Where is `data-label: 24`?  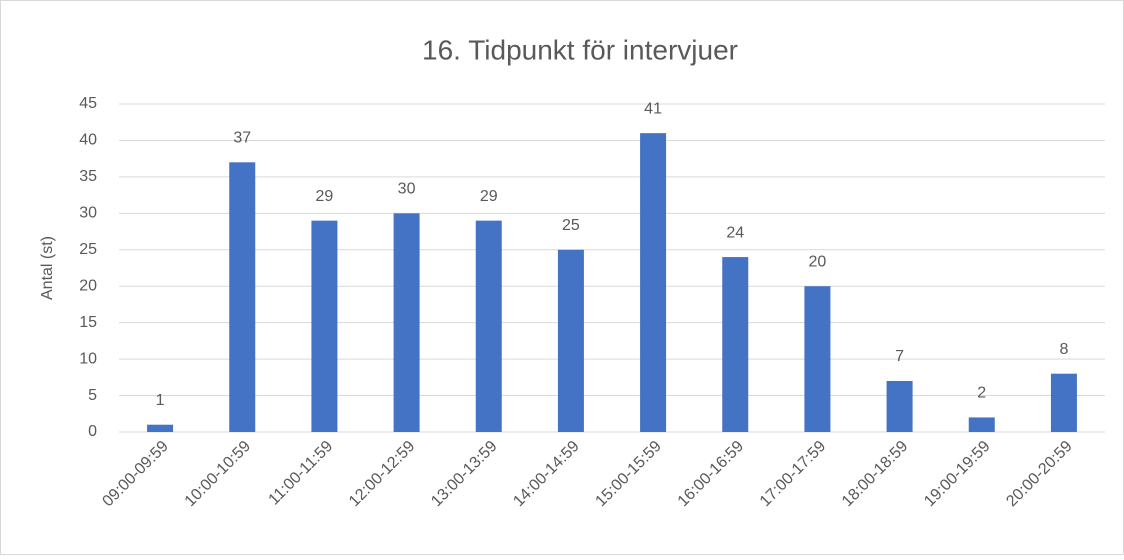
data-label: 24 is located at coordinates (735, 232).